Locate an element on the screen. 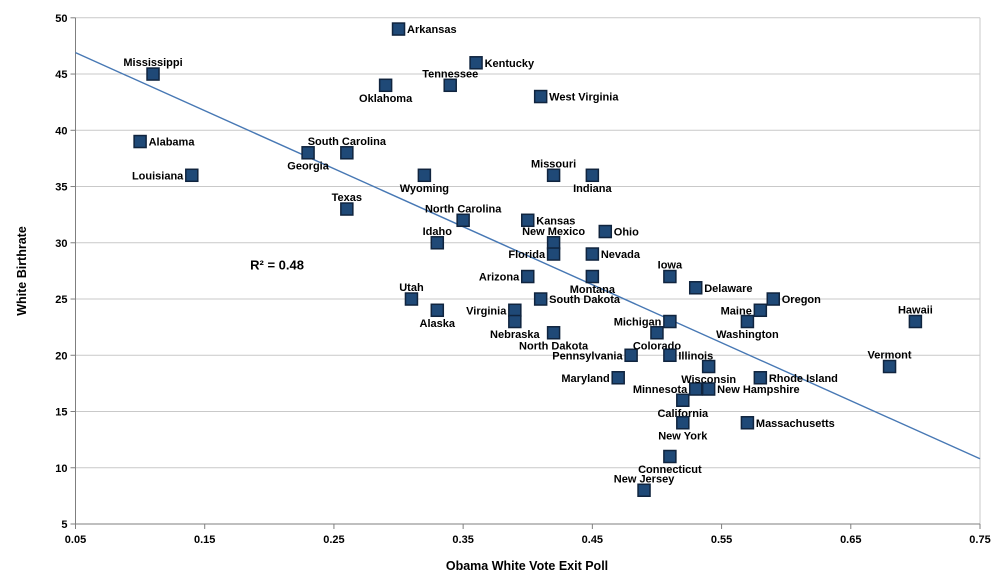 The width and height of the screenshot is (998, 581). data-point-label: Indiana is located at coordinates (592, 189).